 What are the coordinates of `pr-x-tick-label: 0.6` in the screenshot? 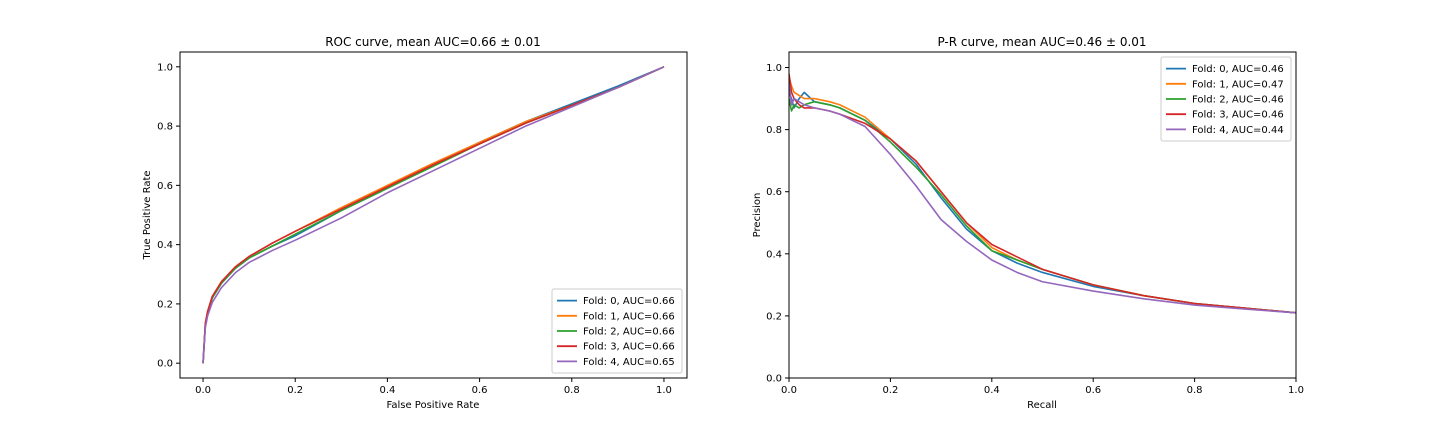 It's located at (1093, 390).